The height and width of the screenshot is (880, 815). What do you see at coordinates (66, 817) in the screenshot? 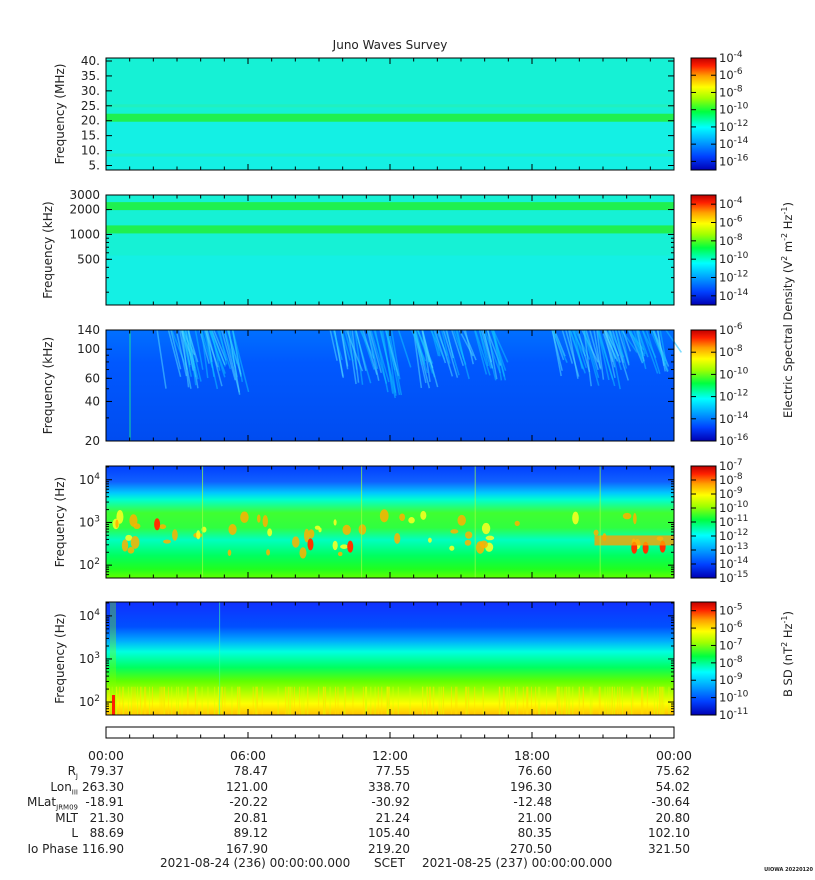
I see `ephem-label: MLT` at bounding box center [66, 817].